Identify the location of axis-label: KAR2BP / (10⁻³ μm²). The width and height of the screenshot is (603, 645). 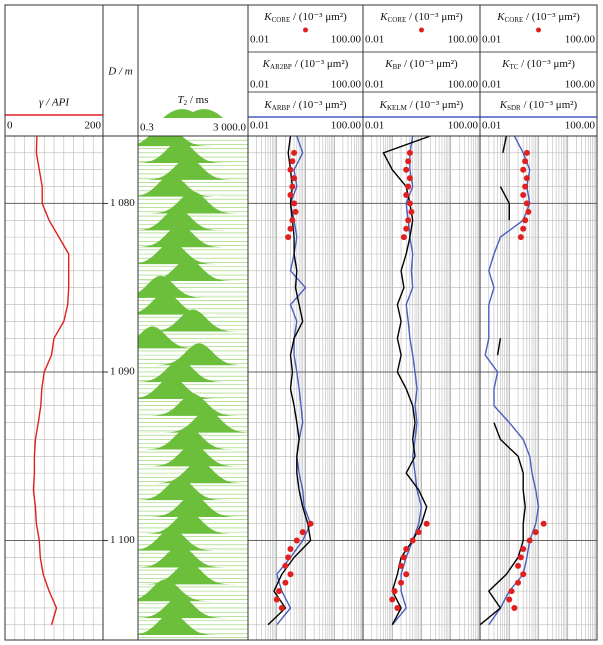
(305, 64).